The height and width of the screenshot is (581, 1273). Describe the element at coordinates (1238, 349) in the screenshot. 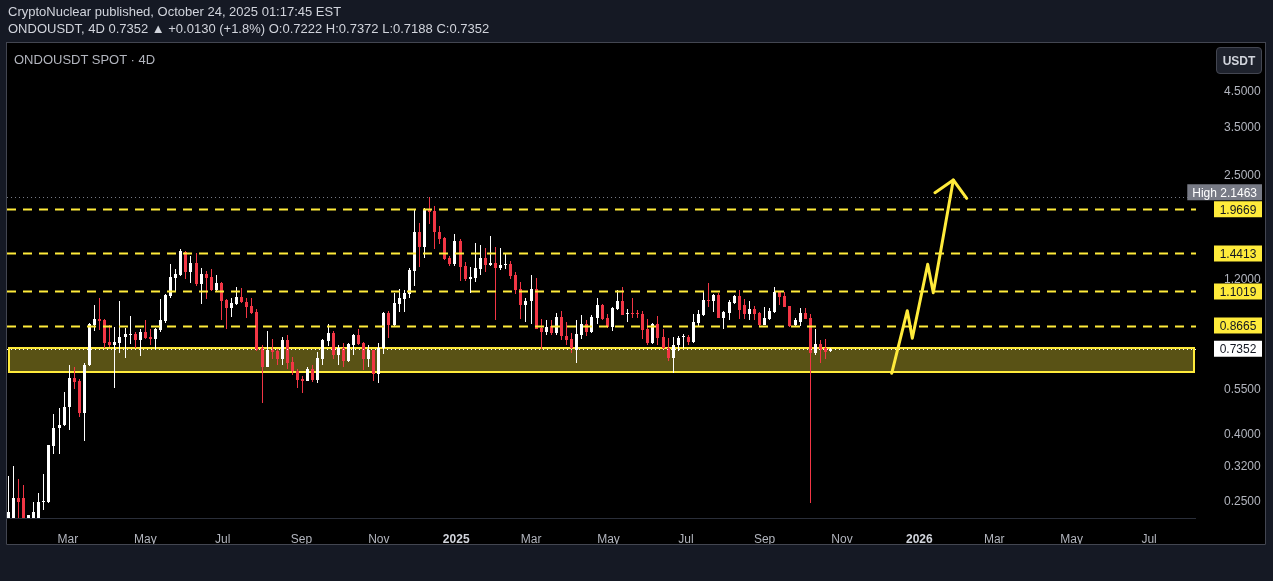

I see `ref-line-label: 0.7352` at that location.